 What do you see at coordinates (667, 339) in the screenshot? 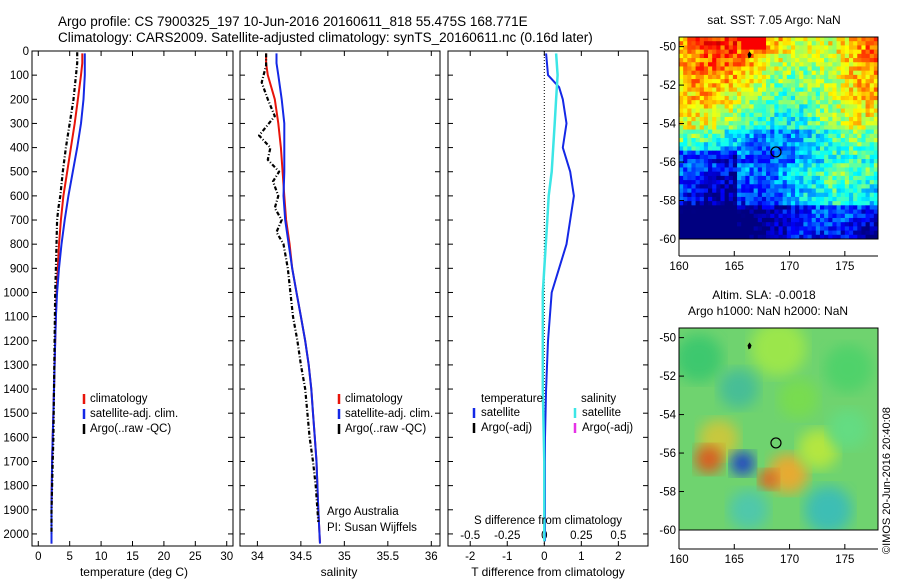
I see `map-y-tick-label: -50` at bounding box center [667, 339].